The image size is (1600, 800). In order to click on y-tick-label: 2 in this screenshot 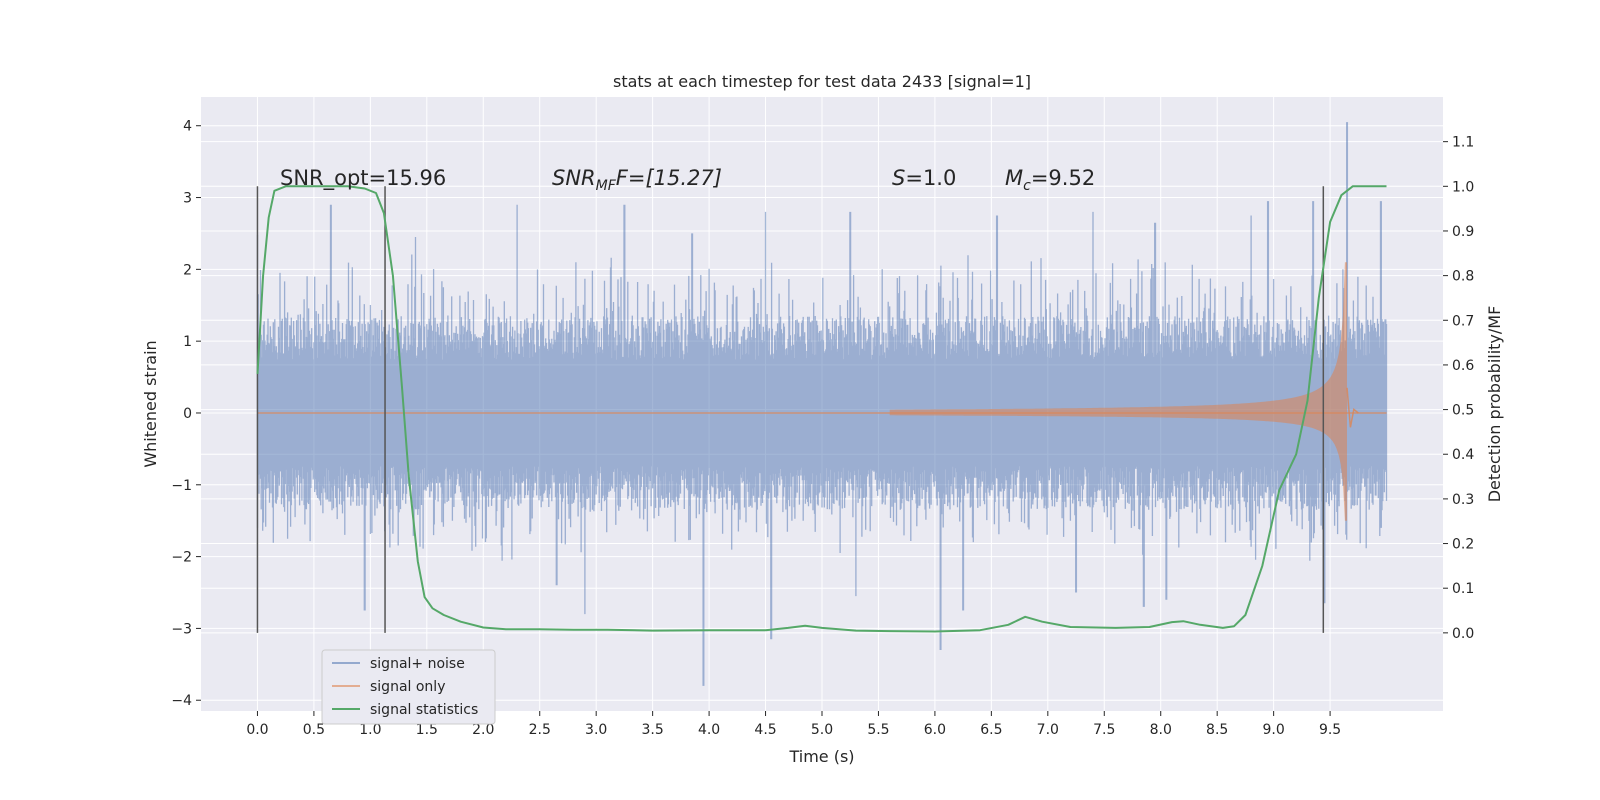, I will do `click(187, 270)`.